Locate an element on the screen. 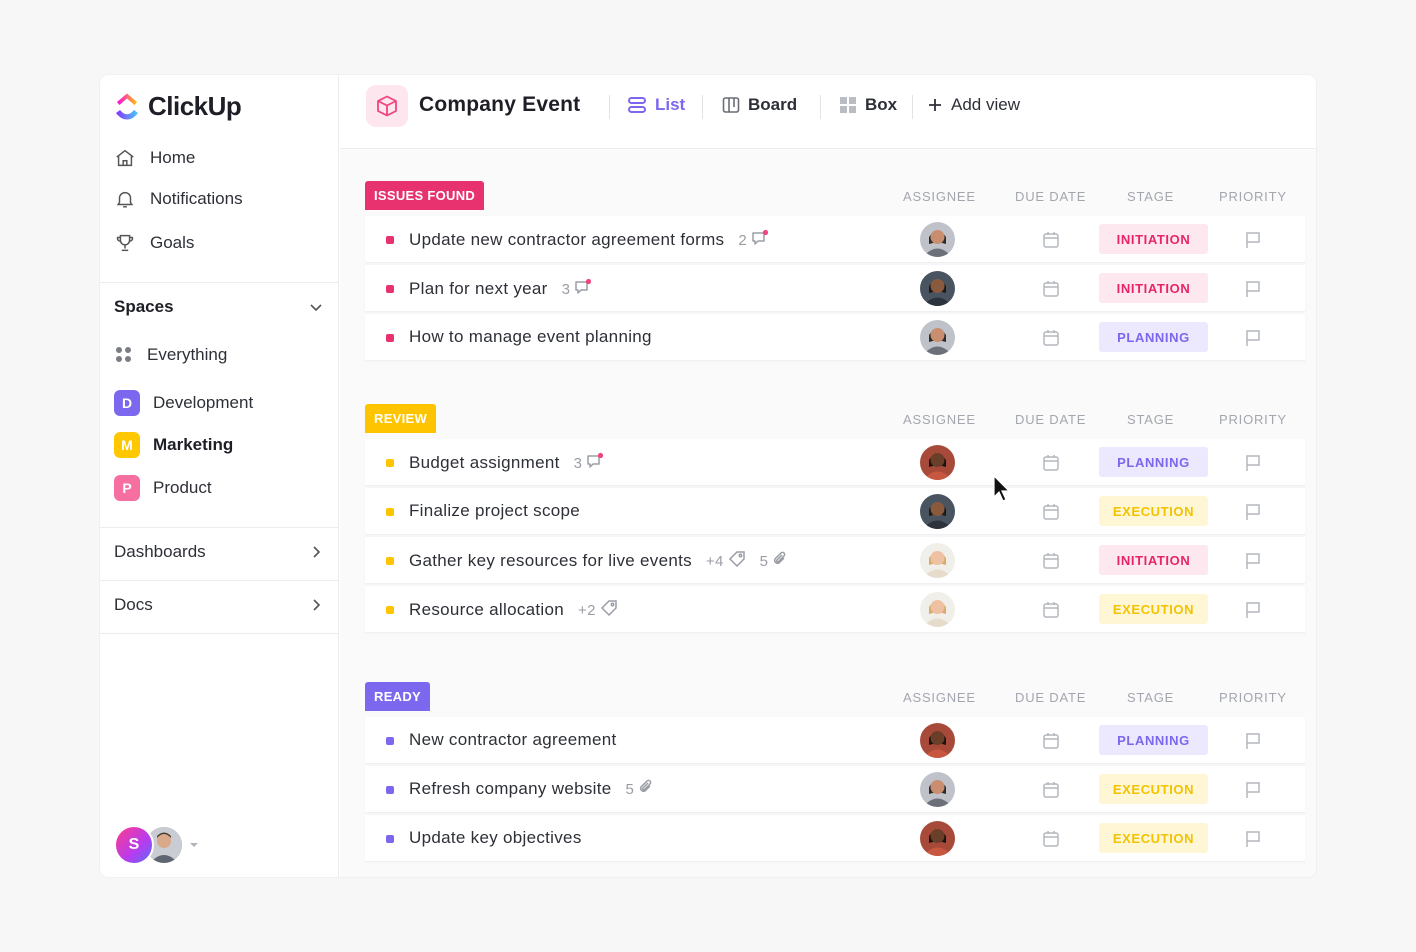 This screenshot has height=952, width=1416. tab-list: List is located at coordinates (656, 105).